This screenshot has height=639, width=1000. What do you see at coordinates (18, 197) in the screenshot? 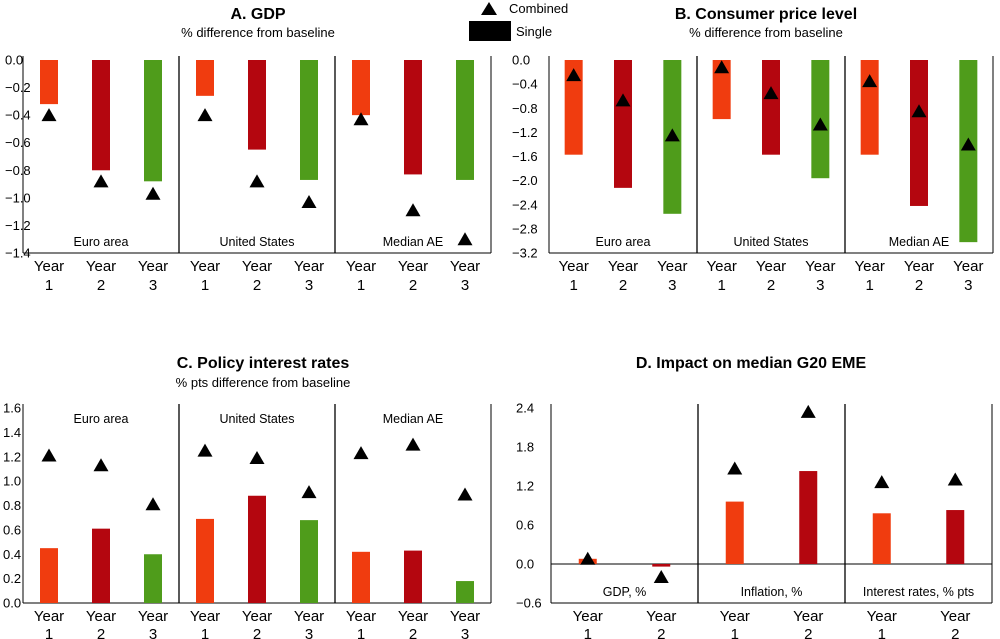
I see `y-tick-label: −1.0` at bounding box center [18, 197].